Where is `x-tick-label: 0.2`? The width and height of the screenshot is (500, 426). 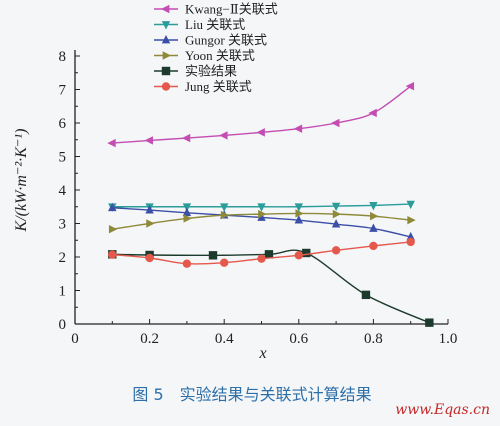 x-tick-label: 0.2 is located at coordinates (149, 339).